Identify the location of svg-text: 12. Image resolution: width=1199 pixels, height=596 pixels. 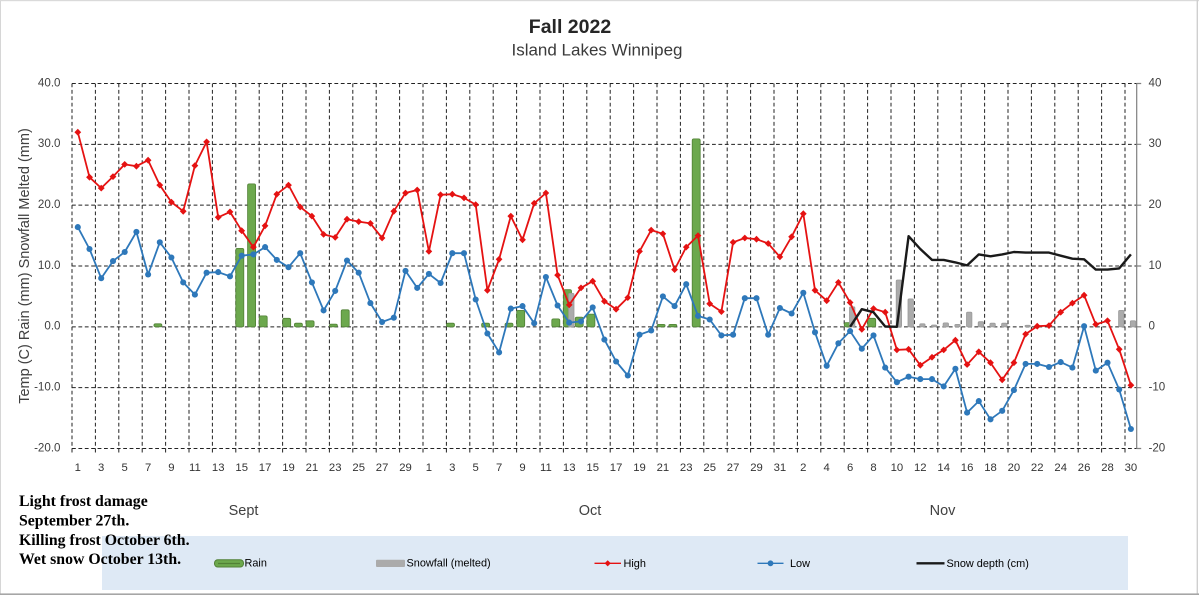
(920, 468).